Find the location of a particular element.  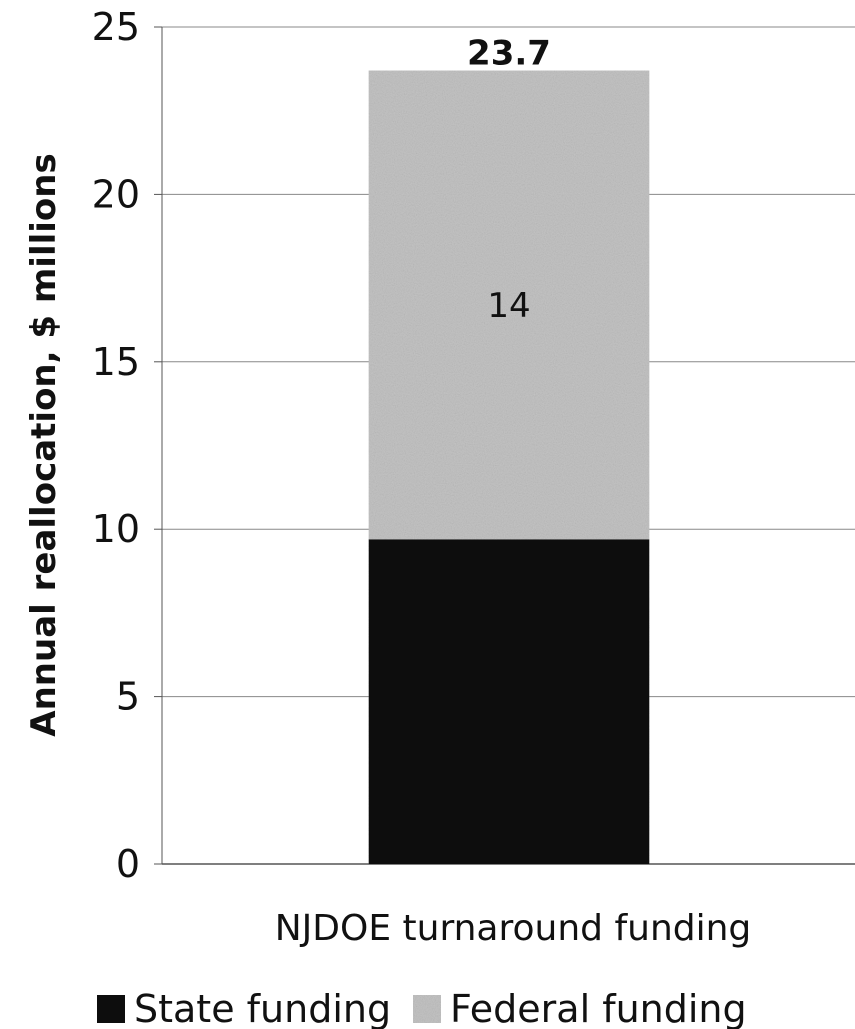

x-category-label: NJDOE turnaround funding is located at coordinates (513, 928).